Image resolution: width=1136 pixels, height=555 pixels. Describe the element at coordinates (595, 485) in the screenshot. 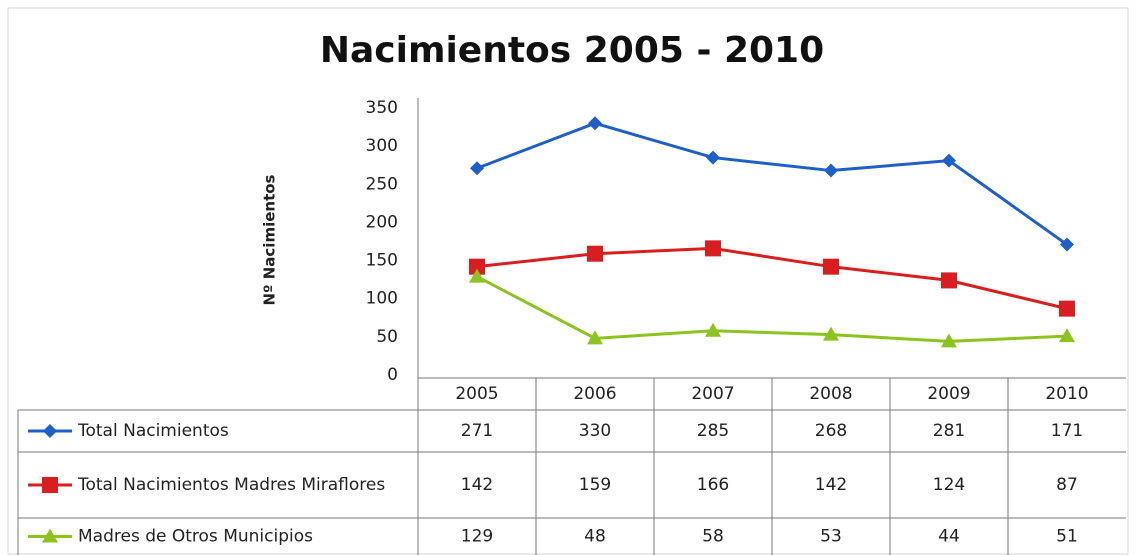

I see `table-value: 159` at that location.